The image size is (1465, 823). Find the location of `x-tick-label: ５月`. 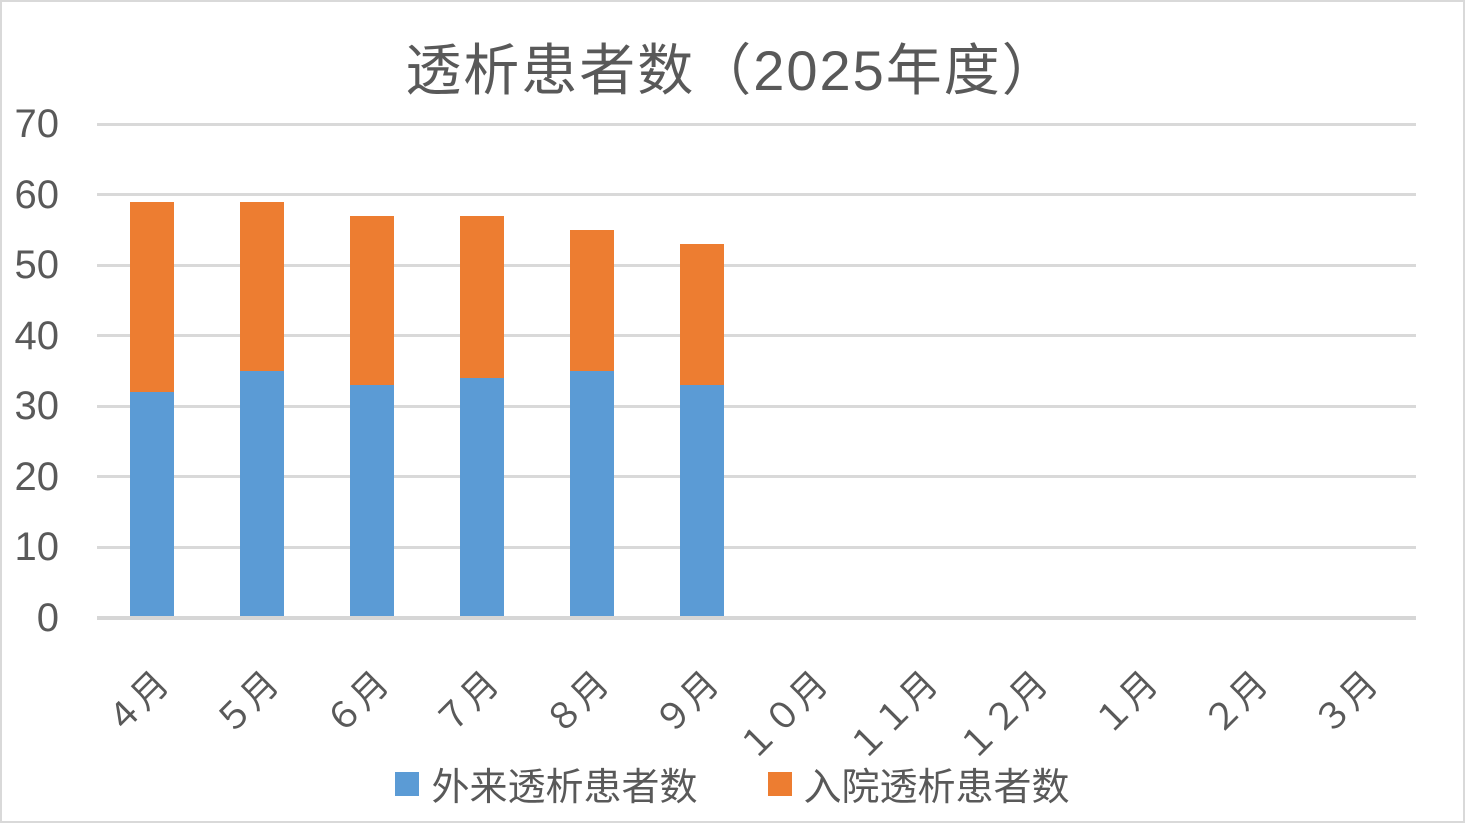

x-tick-label: ５月 is located at coordinates (246, 702).